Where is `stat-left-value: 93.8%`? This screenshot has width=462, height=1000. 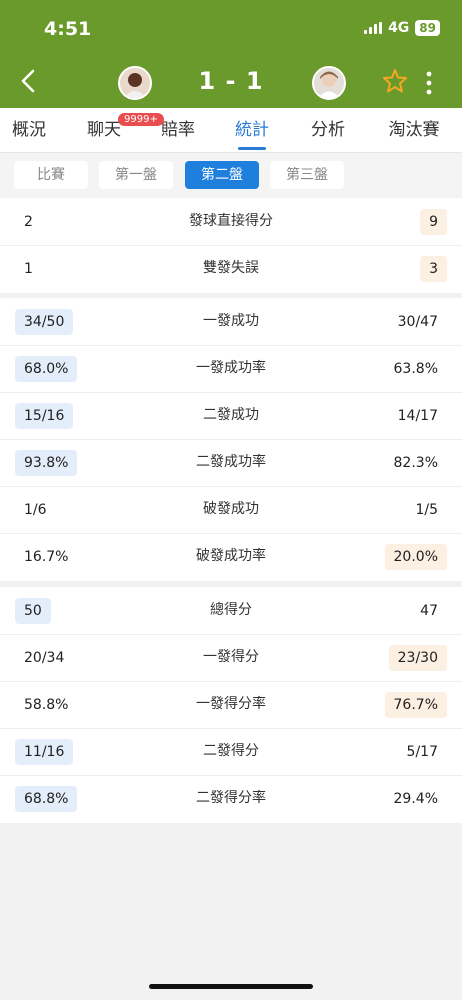 stat-left-value: 93.8% is located at coordinates (46, 463).